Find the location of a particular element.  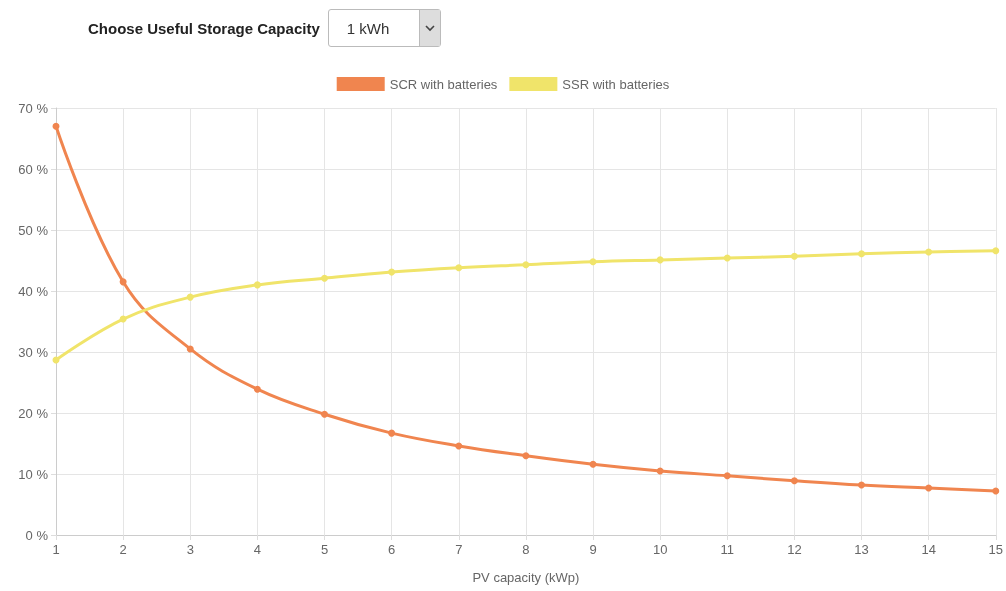

y-tick-label: 50 % is located at coordinates (33, 230).